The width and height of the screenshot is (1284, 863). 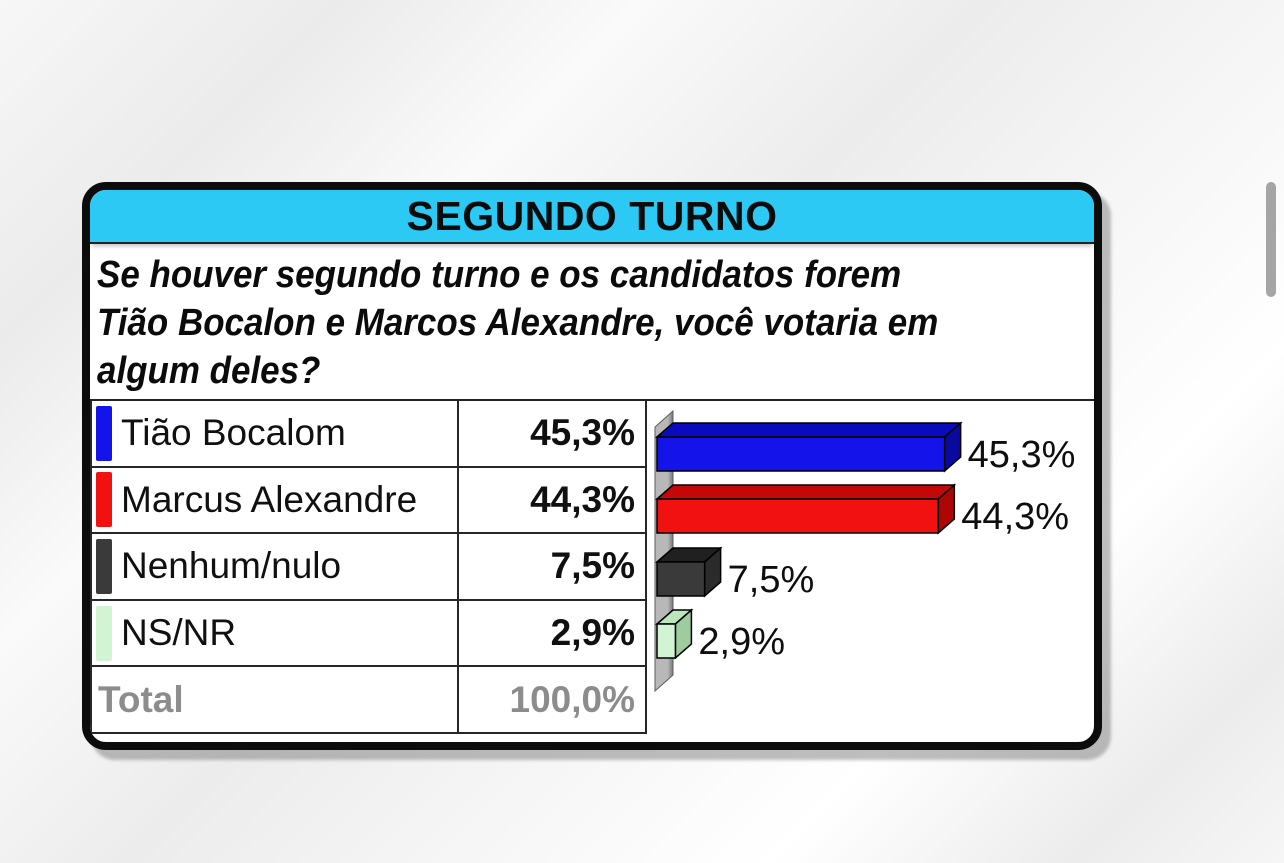 I want to click on bar-value-label: 2,9%, so click(x=741, y=642).